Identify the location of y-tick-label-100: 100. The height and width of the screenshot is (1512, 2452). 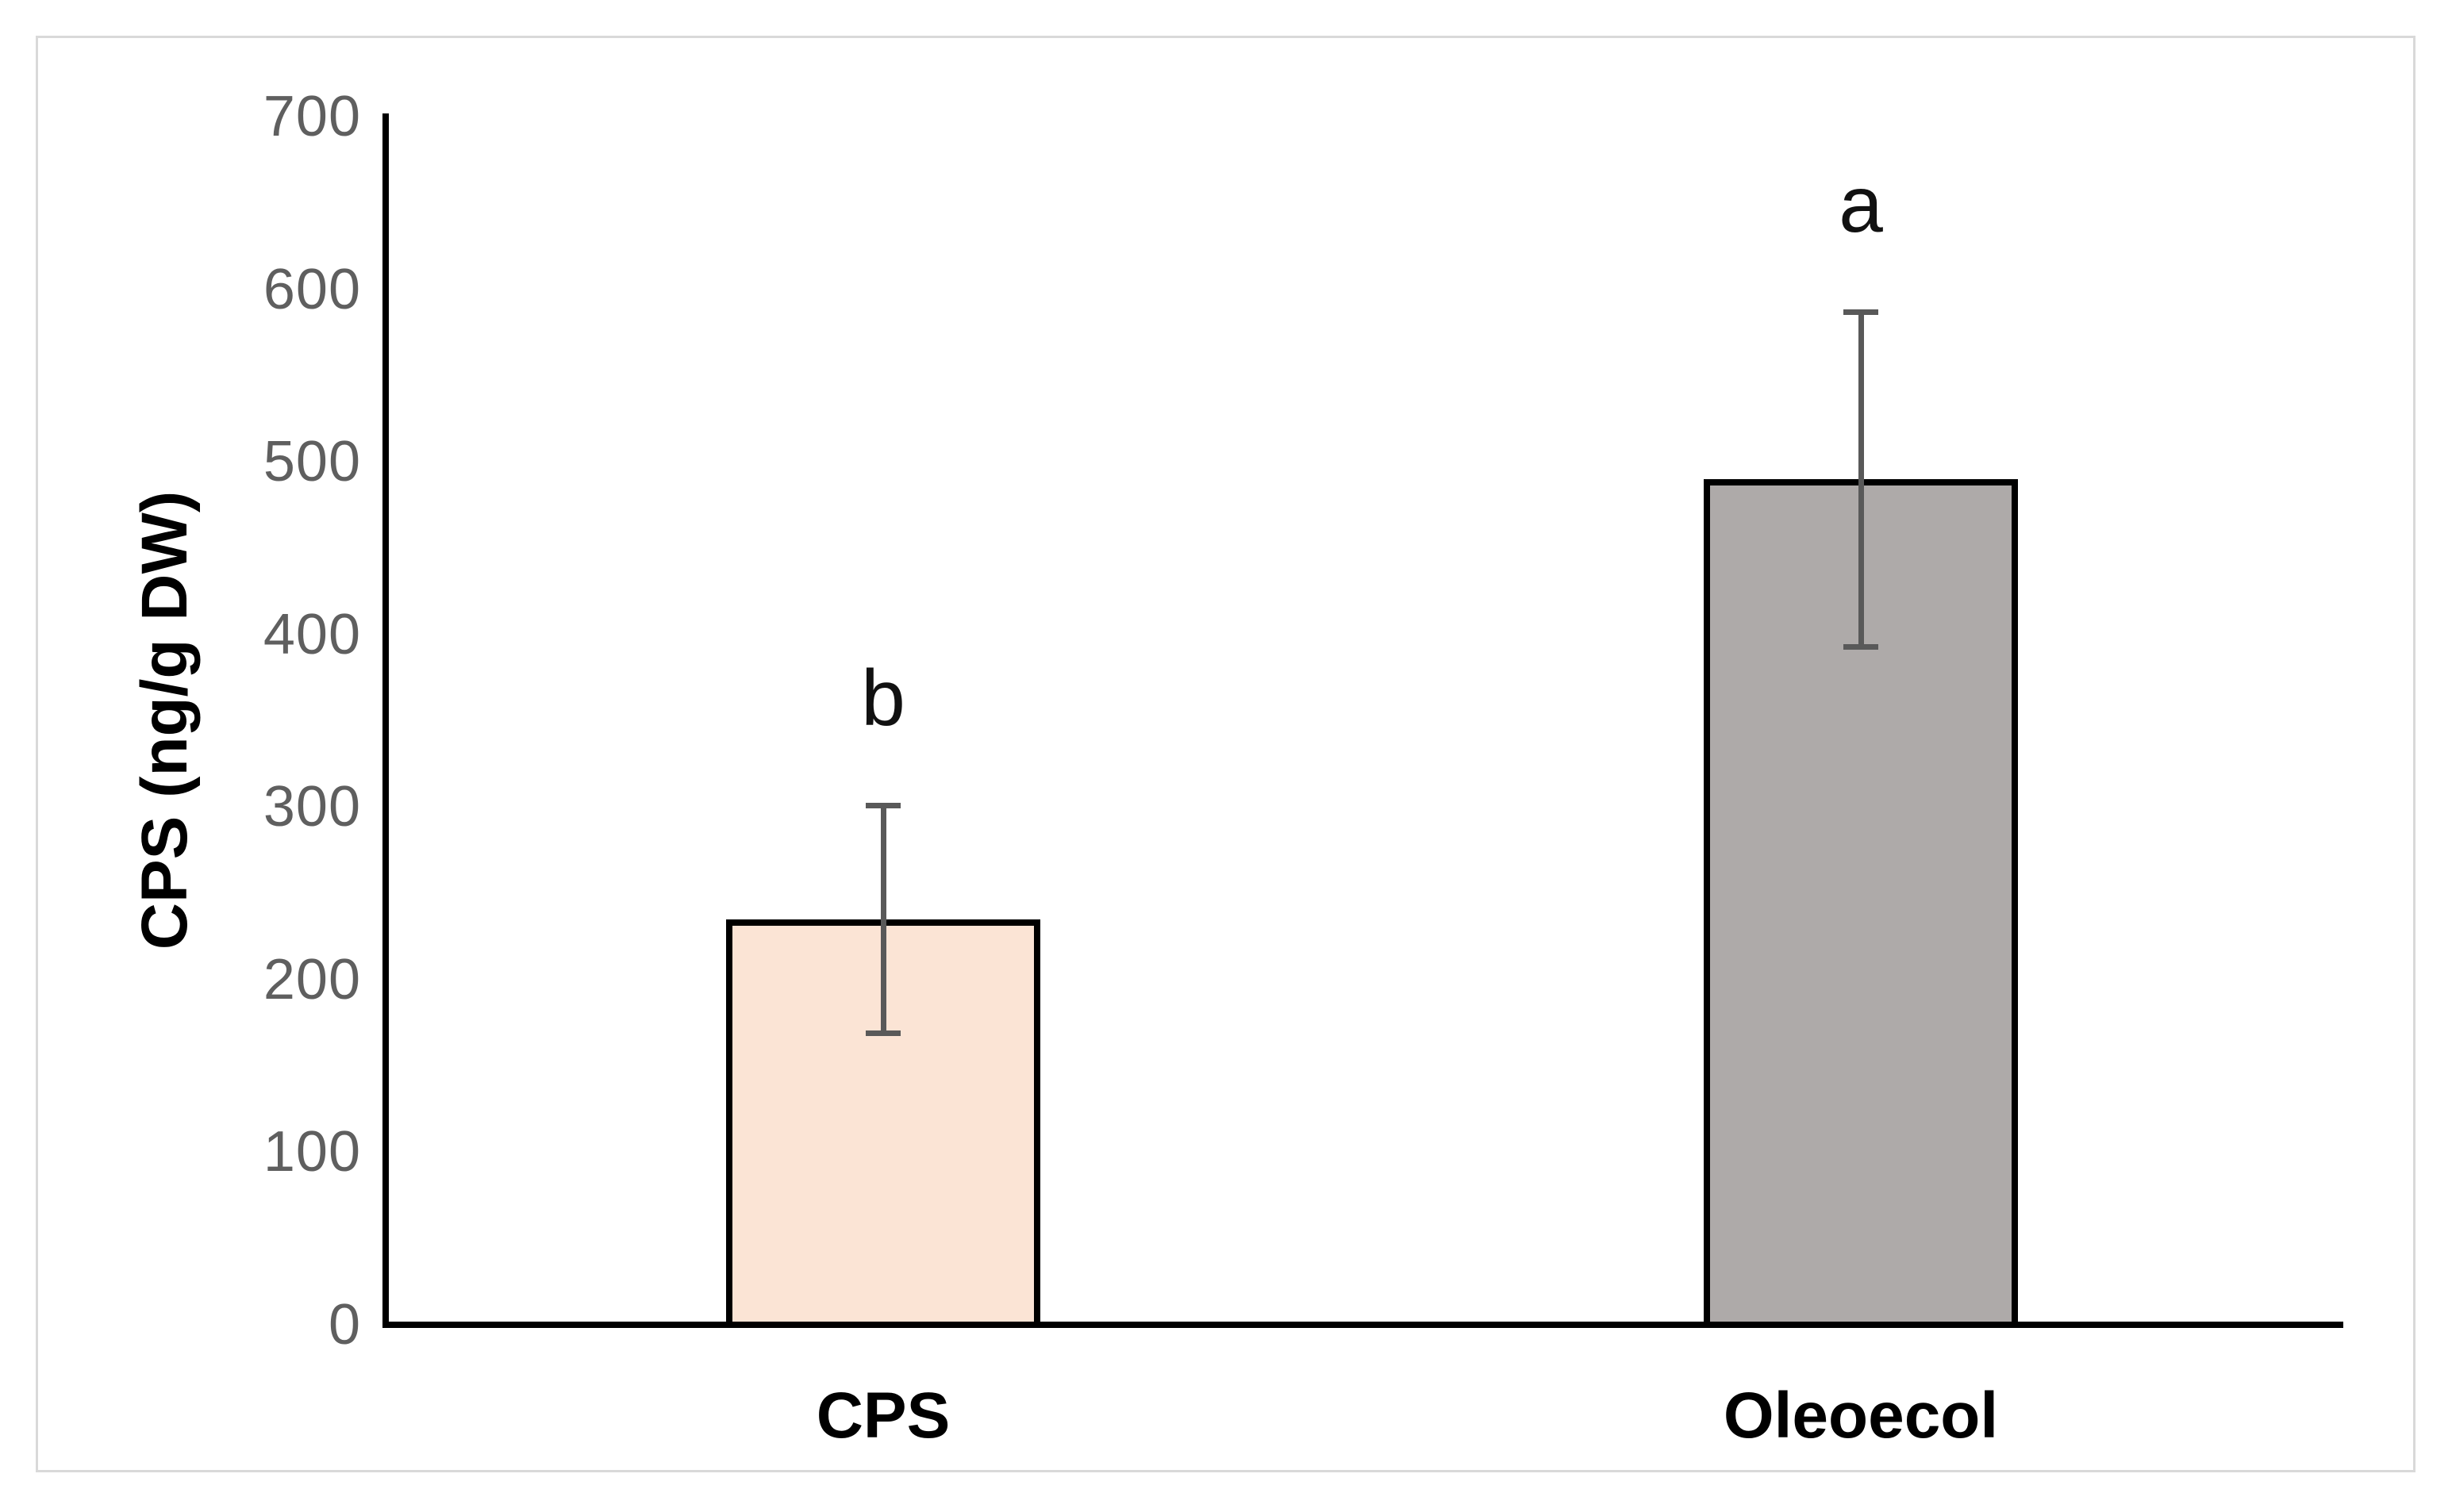
(312, 1152).